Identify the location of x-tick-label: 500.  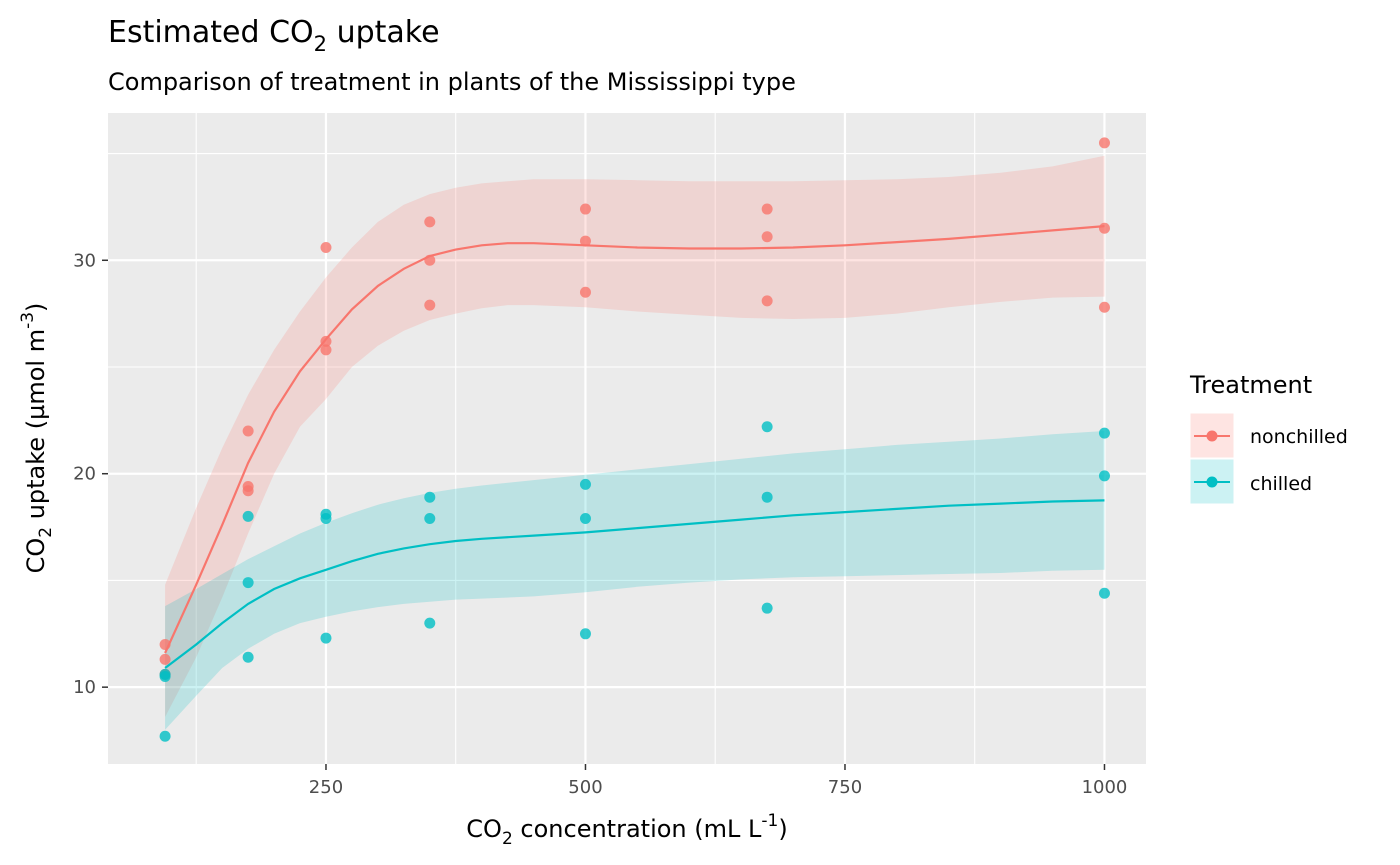
(585, 787).